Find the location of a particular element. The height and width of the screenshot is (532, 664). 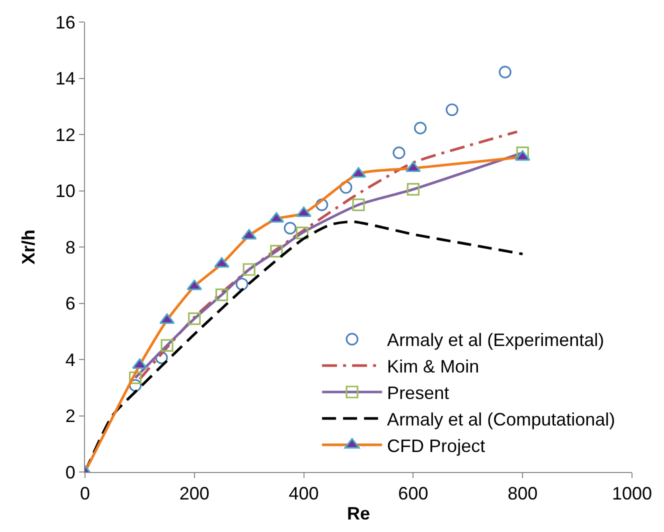

x-tick-label: 1000 is located at coordinates (632, 494).